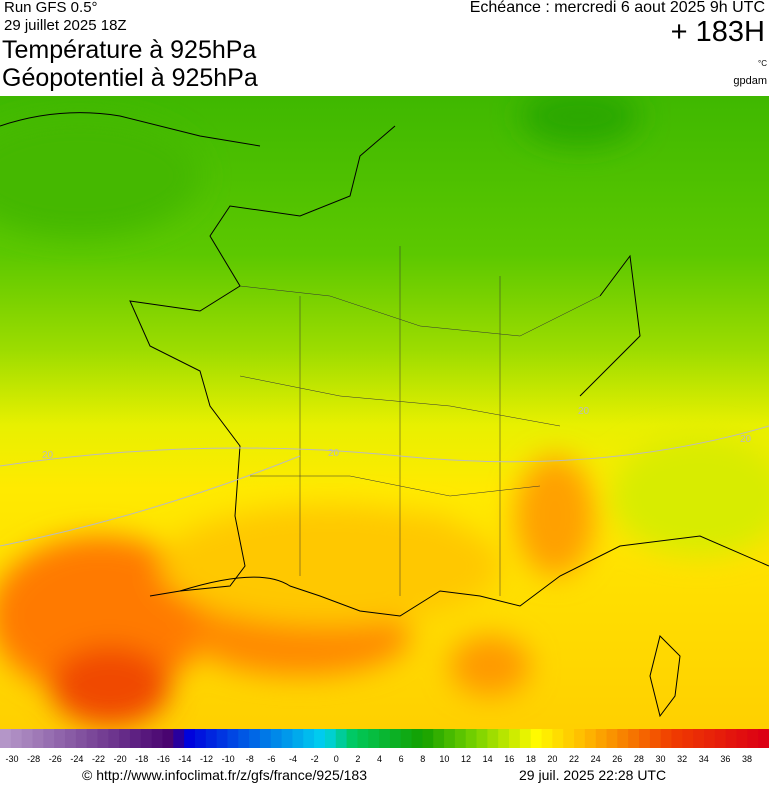  I want to click on colorbar-label: 10, so click(444, 759).